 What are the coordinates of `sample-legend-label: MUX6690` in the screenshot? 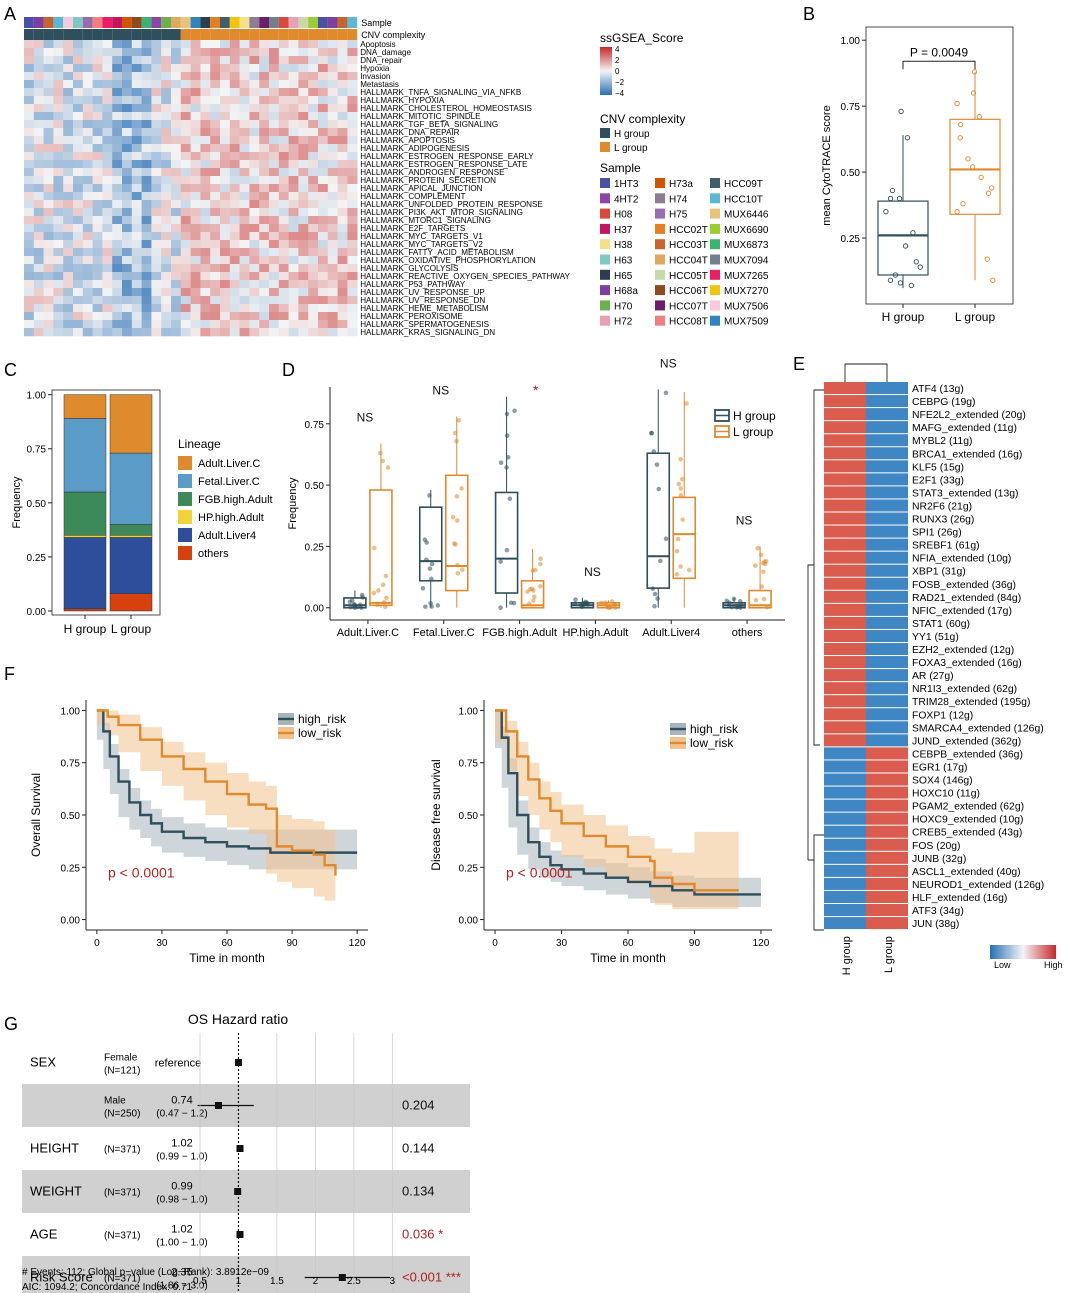 It's located at (746, 230).